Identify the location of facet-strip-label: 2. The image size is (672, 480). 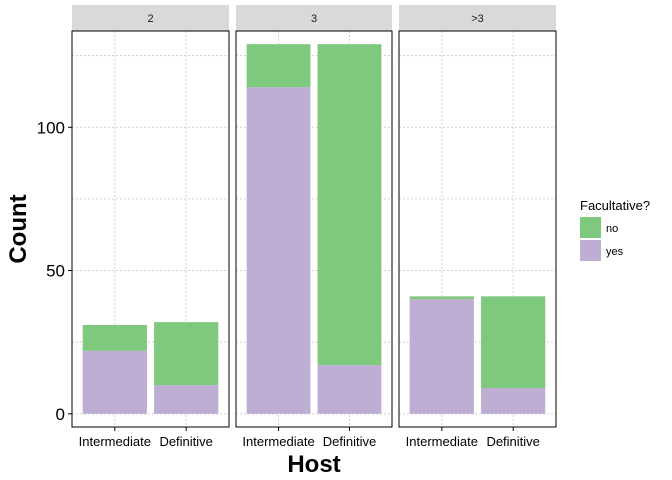
(150, 19).